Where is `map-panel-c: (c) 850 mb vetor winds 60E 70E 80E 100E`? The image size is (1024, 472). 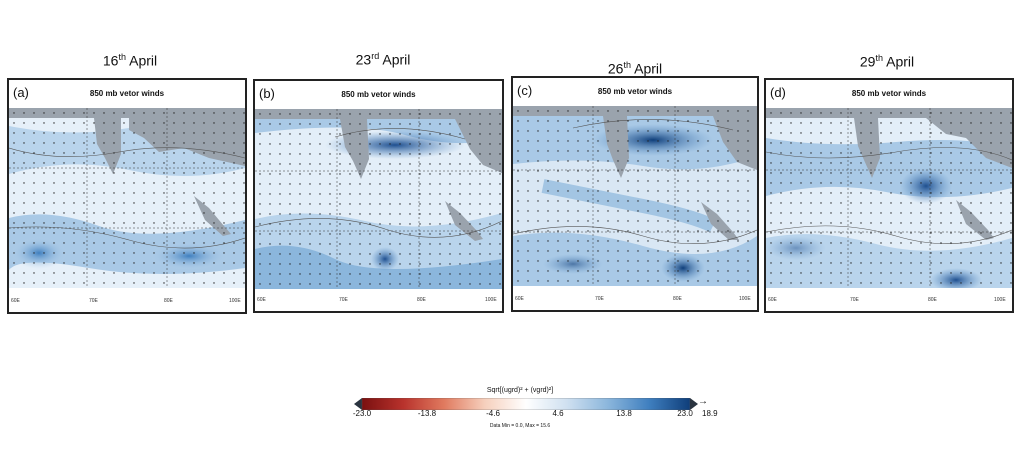 map-panel-c: (c) 850 mb vetor winds 60E 70E 80E 100E is located at coordinates (635, 194).